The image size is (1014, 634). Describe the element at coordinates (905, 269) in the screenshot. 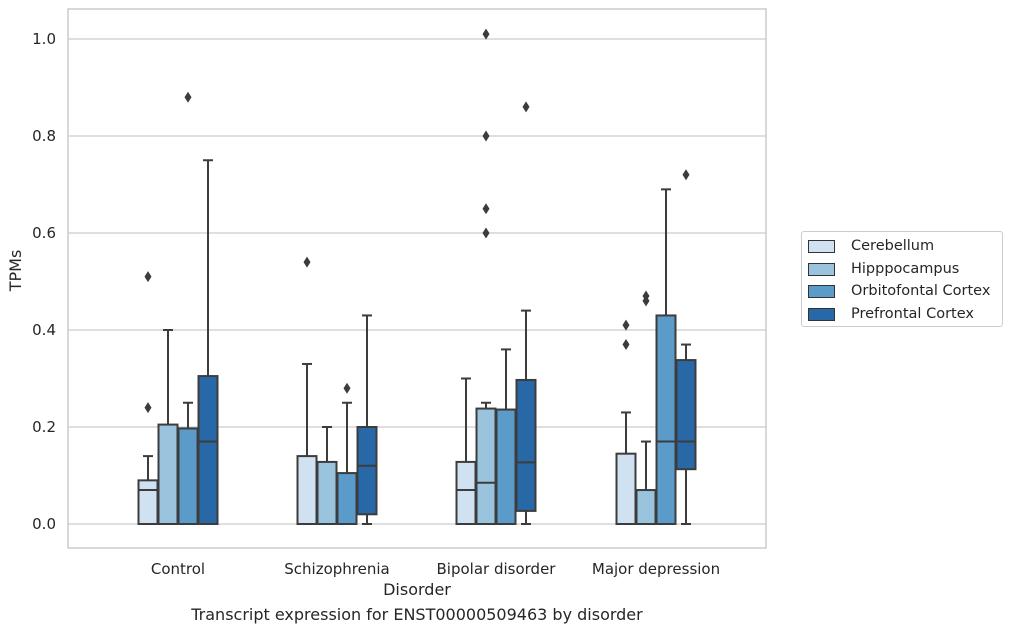

I see `legend-label-hippocampus: Hipppocampus` at that location.